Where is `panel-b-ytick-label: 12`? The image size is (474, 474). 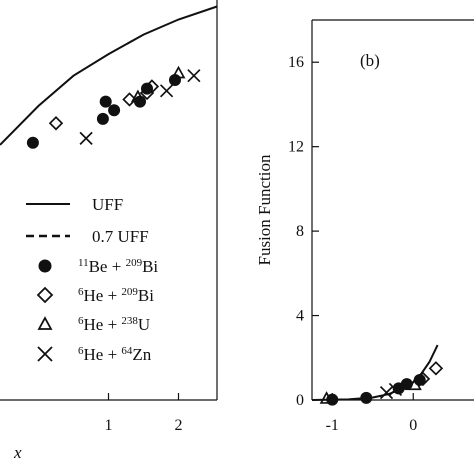 panel-b-ytick-label: 12 is located at coordinates (296, 147).